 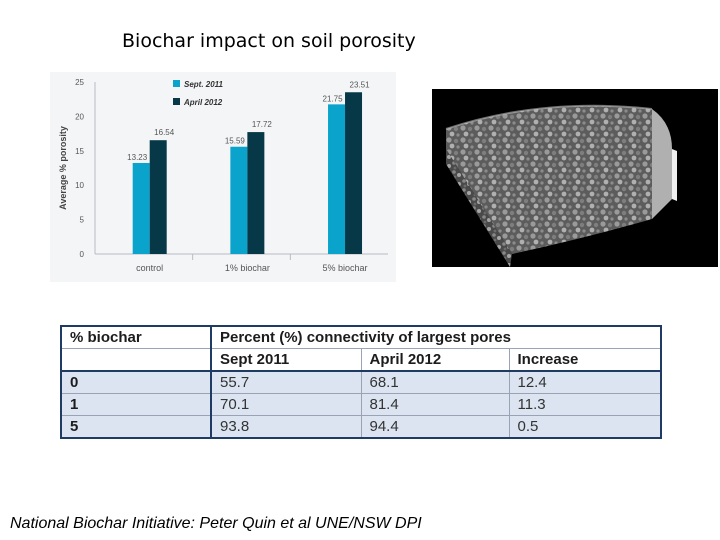 What do you see at coordinates (435, 360) in the screenshot?
I see `subheader-april-2012: April 2012` at bounding box center [435, 360].